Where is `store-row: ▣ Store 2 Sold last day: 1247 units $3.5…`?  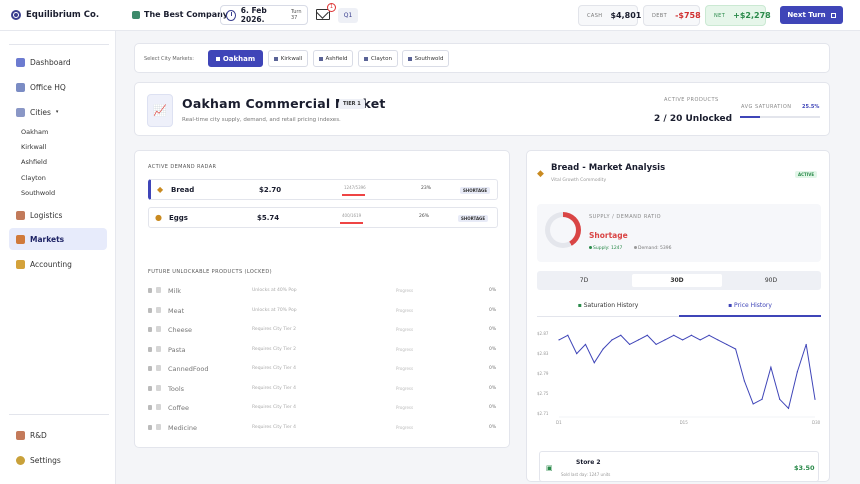
store-row: ▣ Store 2 Sold last day: 1247 units $3.5… is located at coordinates (679, 466).